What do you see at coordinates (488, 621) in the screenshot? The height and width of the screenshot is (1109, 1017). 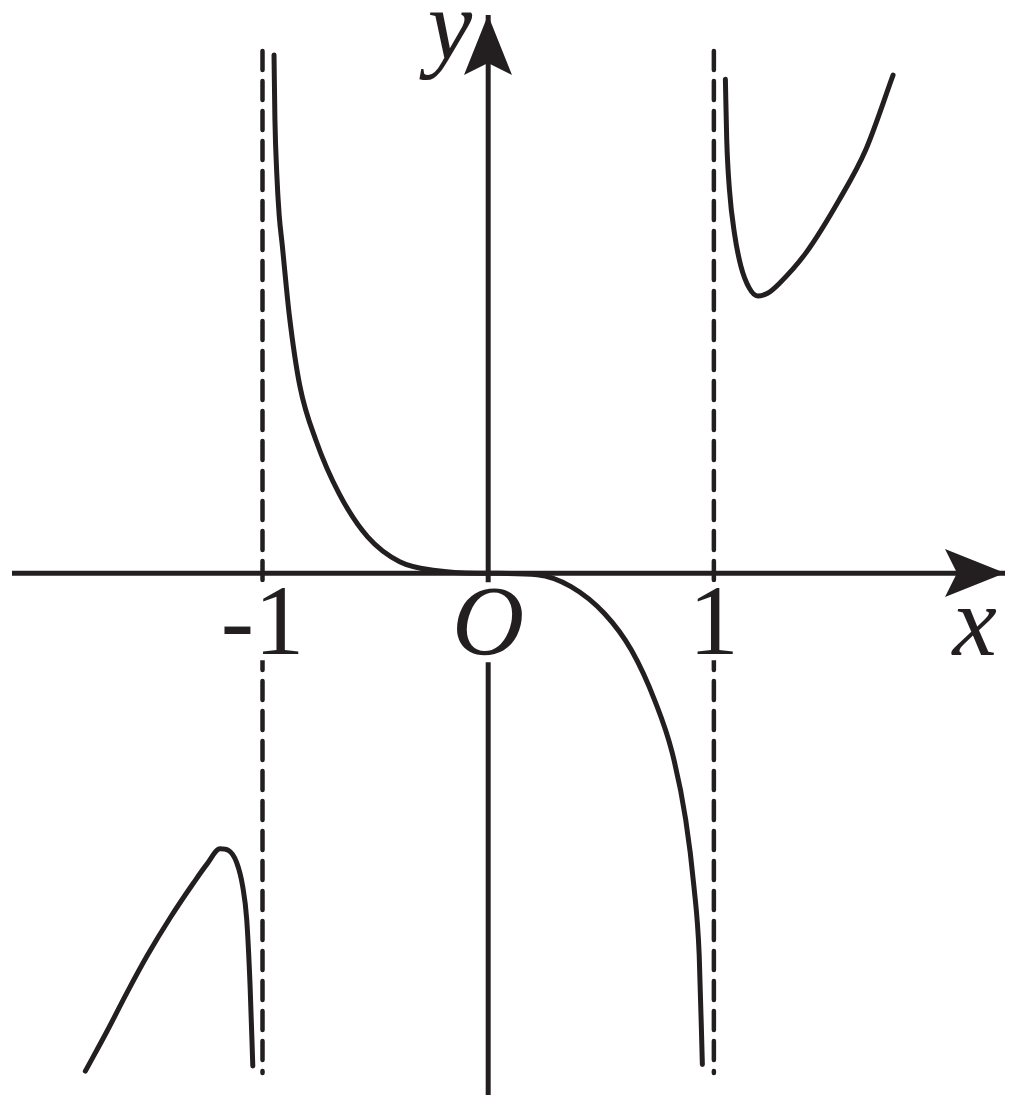 I see `x-tick-label: O` at bounding box center [488, 621].